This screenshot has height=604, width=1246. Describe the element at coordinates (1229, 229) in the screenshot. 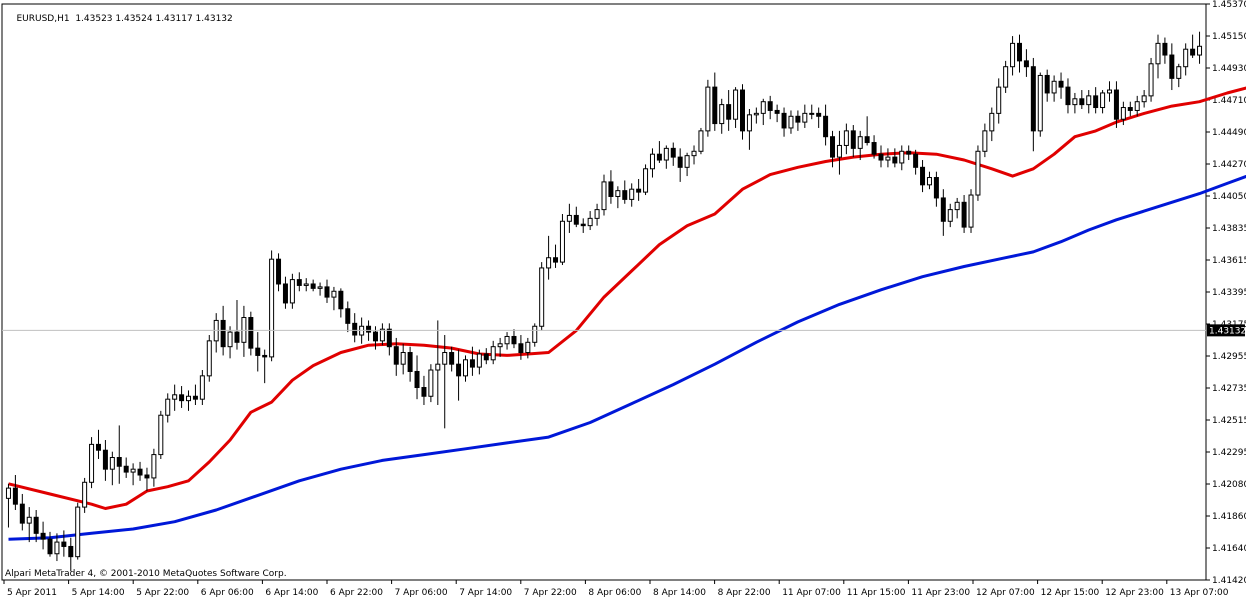

I see `y-tick-label: 1.43835` at that location.